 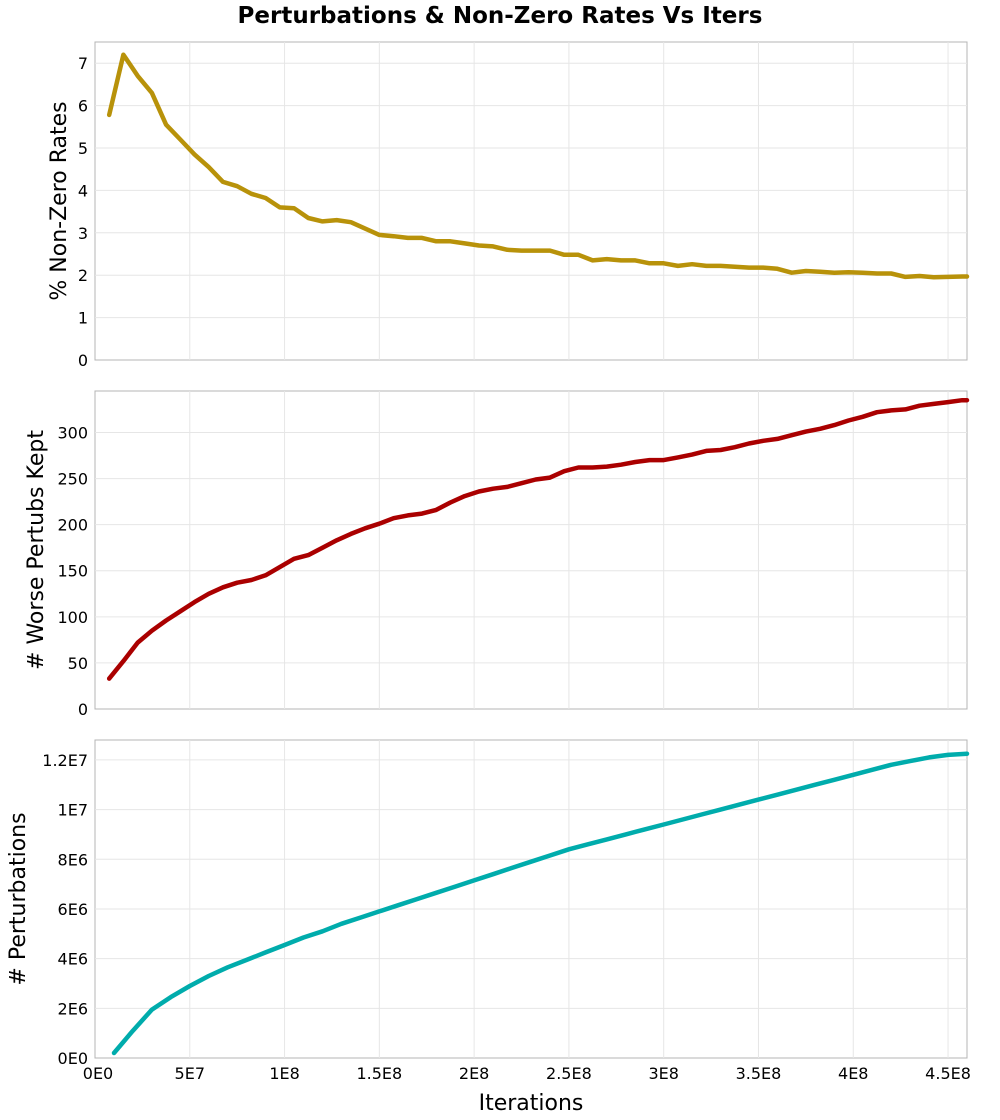 I want to click on x-tick-label: 0E0, so click(x=98, y=1073).